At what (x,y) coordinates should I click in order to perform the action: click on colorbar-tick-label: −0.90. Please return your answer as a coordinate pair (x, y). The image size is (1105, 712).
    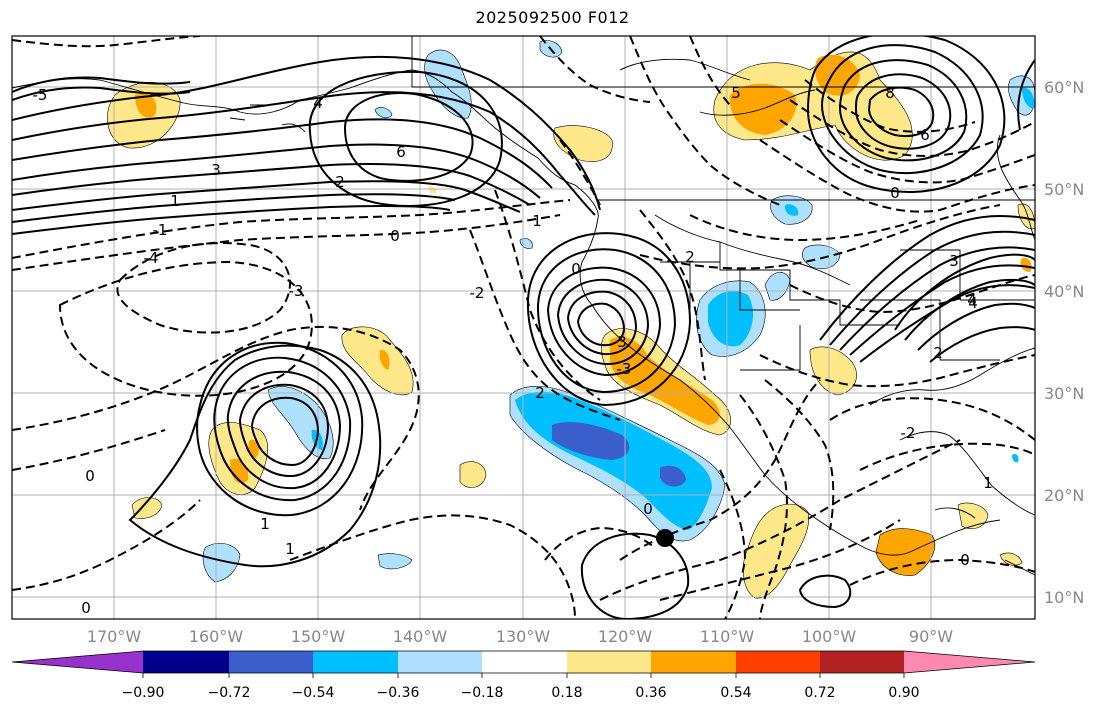
    Looking at the image, I should click on (143, 693).